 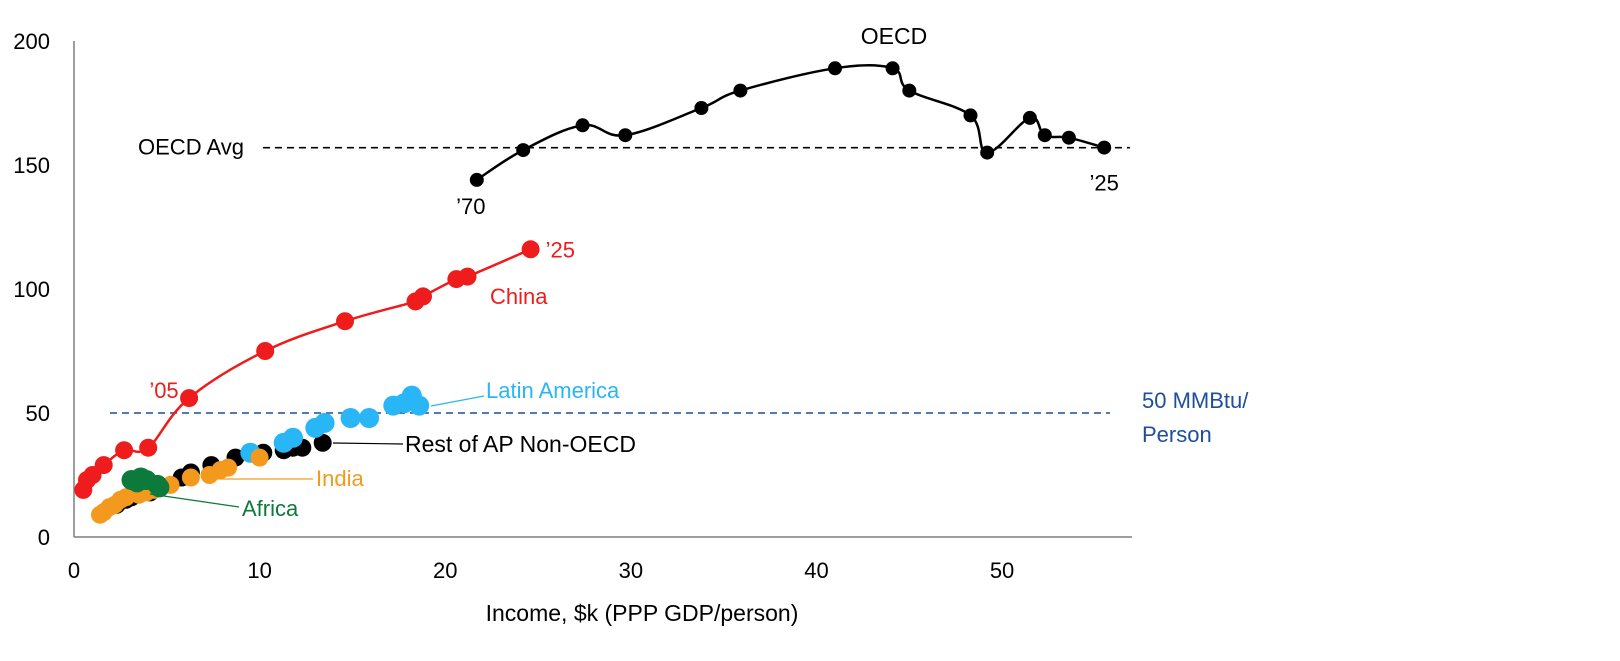 What do you see at coordinates (322, 442) in the screenshot?
I see `rest-of-ap-non-oecd-point` at bounding box center [322, 442].